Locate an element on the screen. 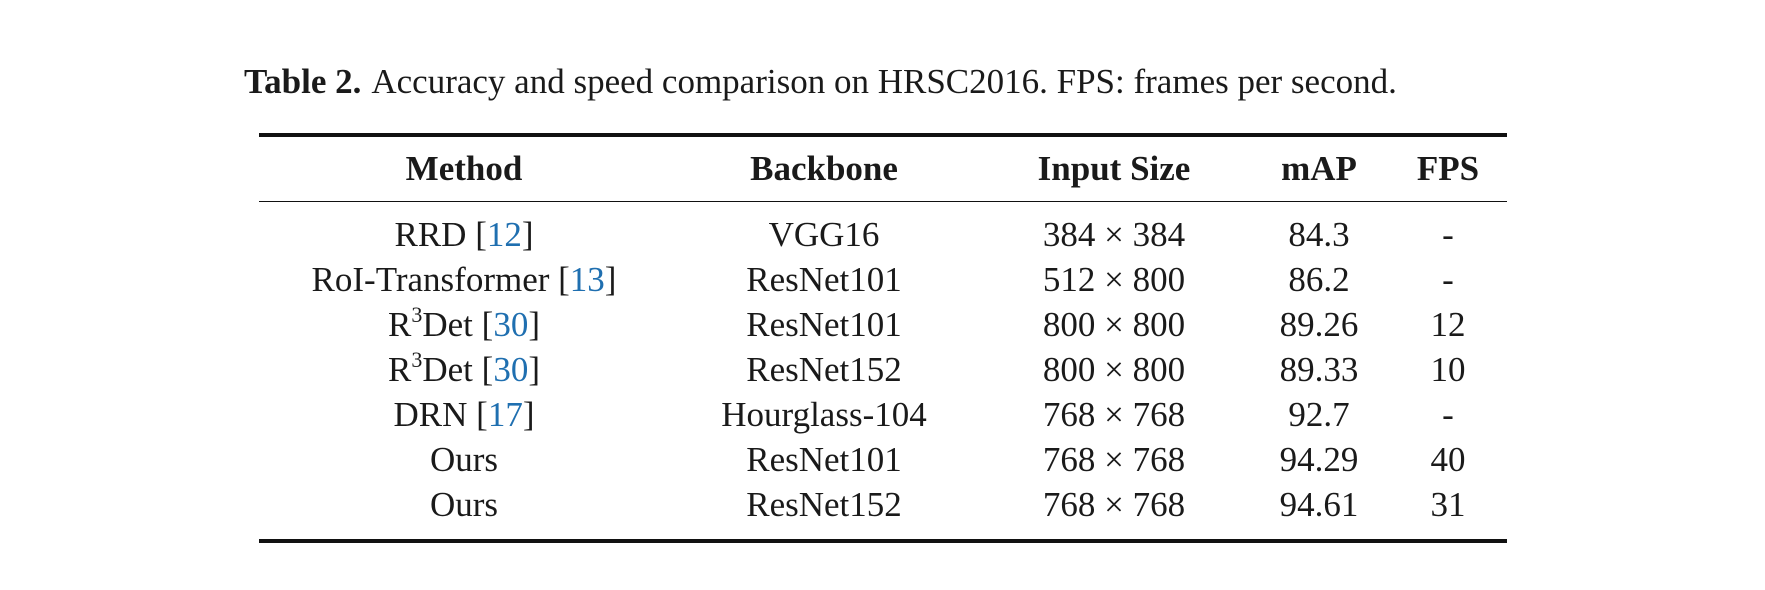 The image size is (1765, 590). cell-input-size: 512 × 800 is located at coordinates (1114, 279).